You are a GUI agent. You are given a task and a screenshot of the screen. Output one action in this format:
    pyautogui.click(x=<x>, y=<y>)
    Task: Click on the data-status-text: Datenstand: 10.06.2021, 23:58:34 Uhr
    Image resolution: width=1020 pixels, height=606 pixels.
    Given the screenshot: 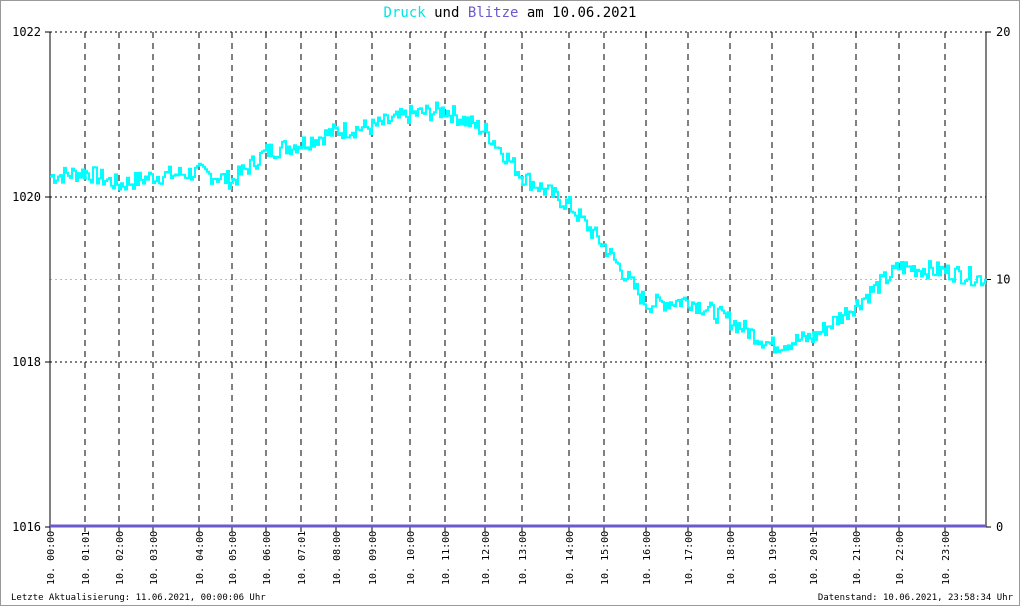 What is the action you would take?
    pyautogui.click(x=915, y=598)
    